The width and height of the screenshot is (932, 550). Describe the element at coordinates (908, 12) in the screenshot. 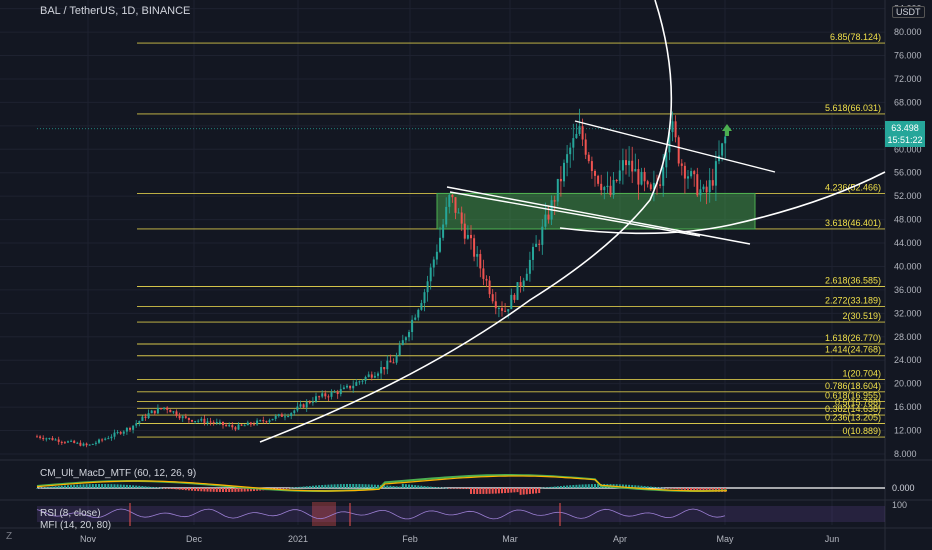

I see `currency-badge: USDT` at that location.